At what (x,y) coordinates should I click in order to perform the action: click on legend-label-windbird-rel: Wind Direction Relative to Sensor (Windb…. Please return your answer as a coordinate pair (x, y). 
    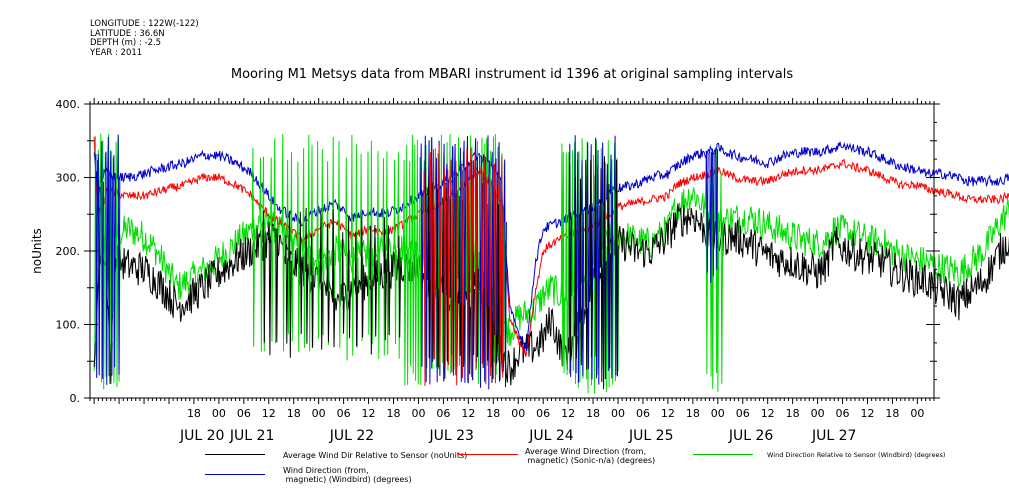
    Looking at the image, I should click on (856, 455).